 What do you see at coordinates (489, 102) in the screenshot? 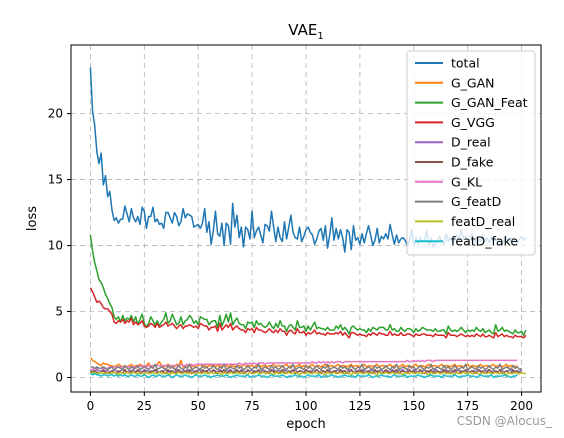
I see `legend-label: G_GAN_Feat` at bounding box center [489, 102].